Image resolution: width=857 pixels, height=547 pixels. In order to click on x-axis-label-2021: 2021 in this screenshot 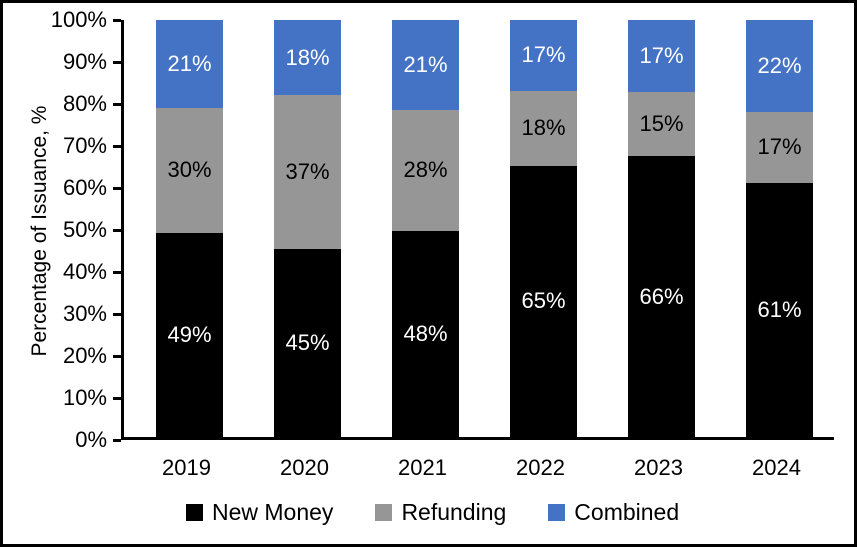, I will do `click(422, 467)`.